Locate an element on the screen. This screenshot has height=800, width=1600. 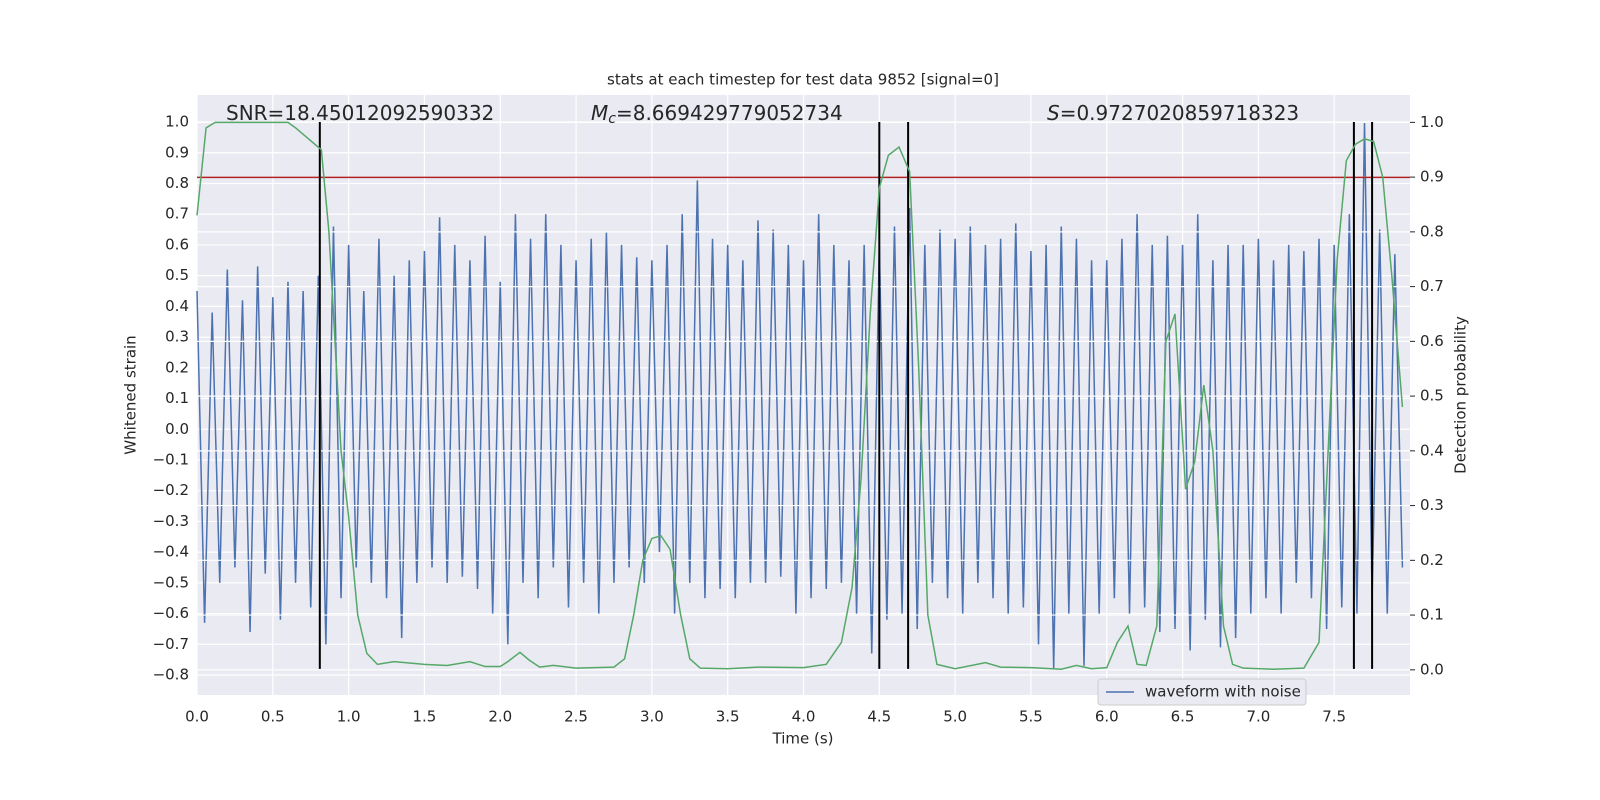
annotation: S=0.9727020859718323 is located at coordinates (1173, 113).